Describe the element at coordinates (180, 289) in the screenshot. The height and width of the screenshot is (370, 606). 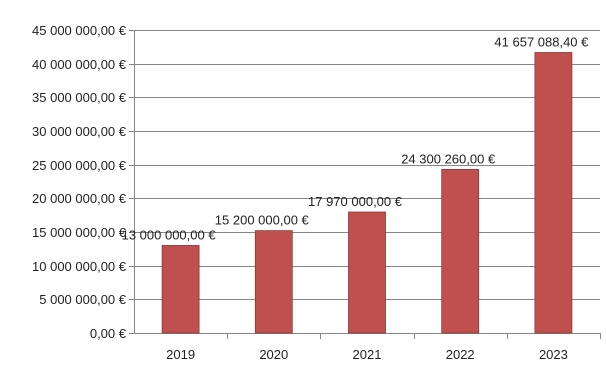
I see `bar-2019` at that location.